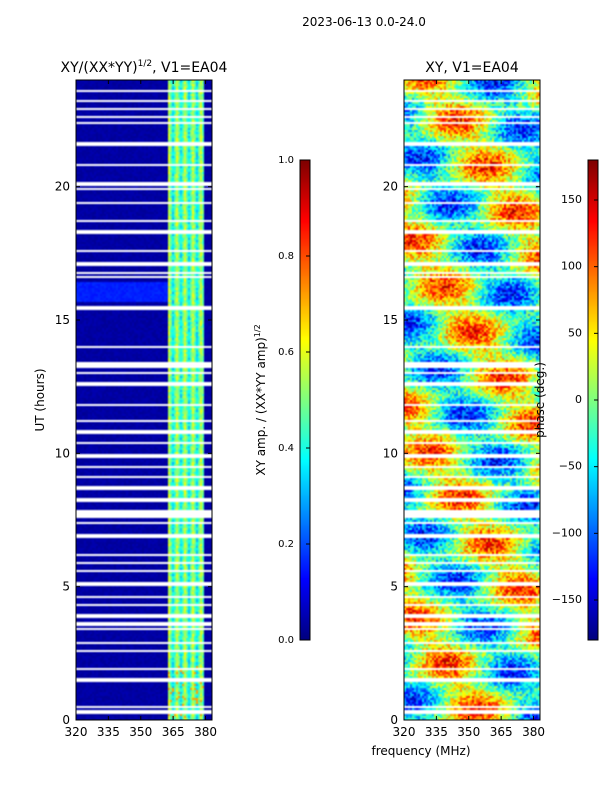 This screenshot has height=800, width=600. I want to click on amp-colorbar-tick-label: 0.4, so click(286, 448).